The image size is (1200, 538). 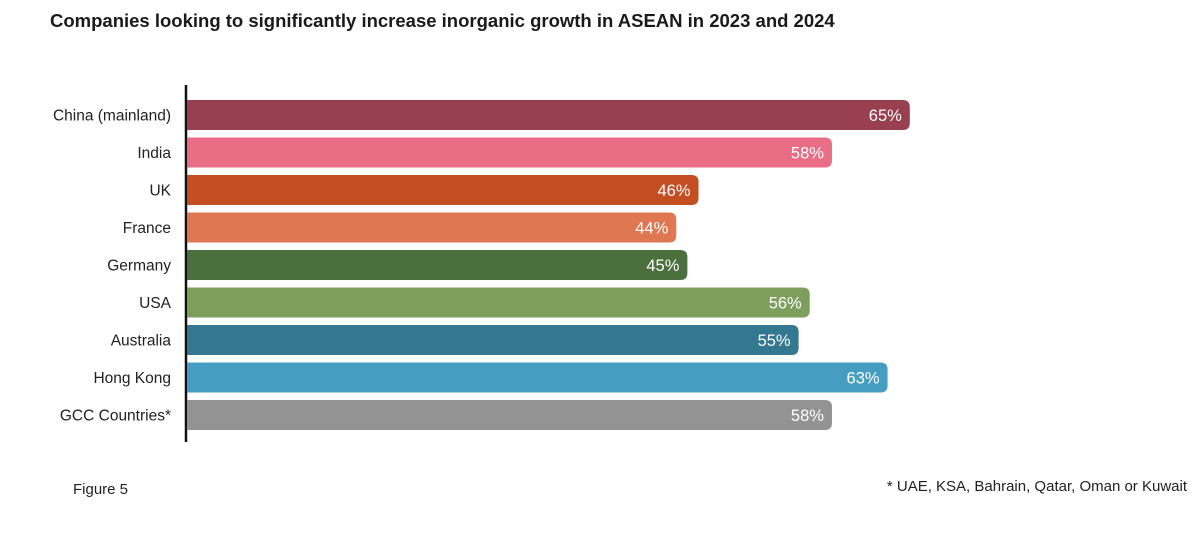 I want to click on category-label: Australia, so click(x=141, y=341).